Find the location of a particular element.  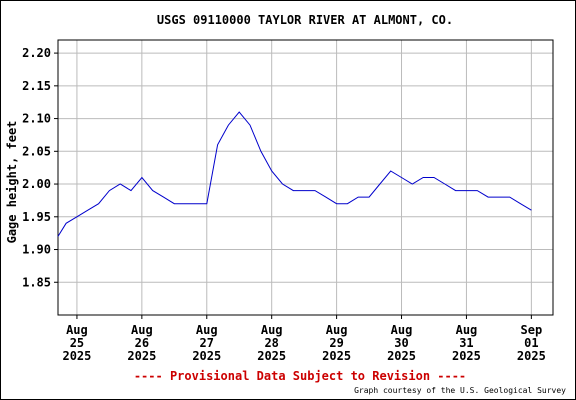

y-tick-label: 2.00 is located at coordinates (36, 184).